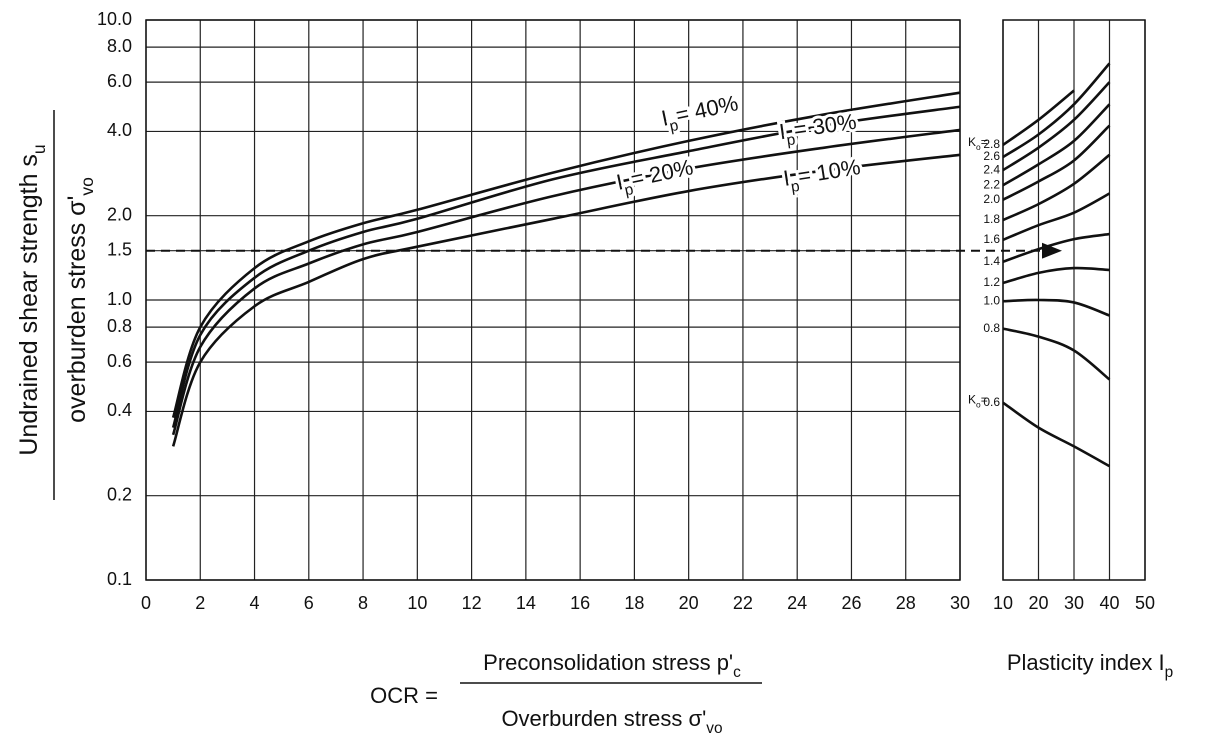  What do you see at coordinates (309, 603) in the screenshot?
I see `x-tick-label: 6` at bounding box center [309, 603].